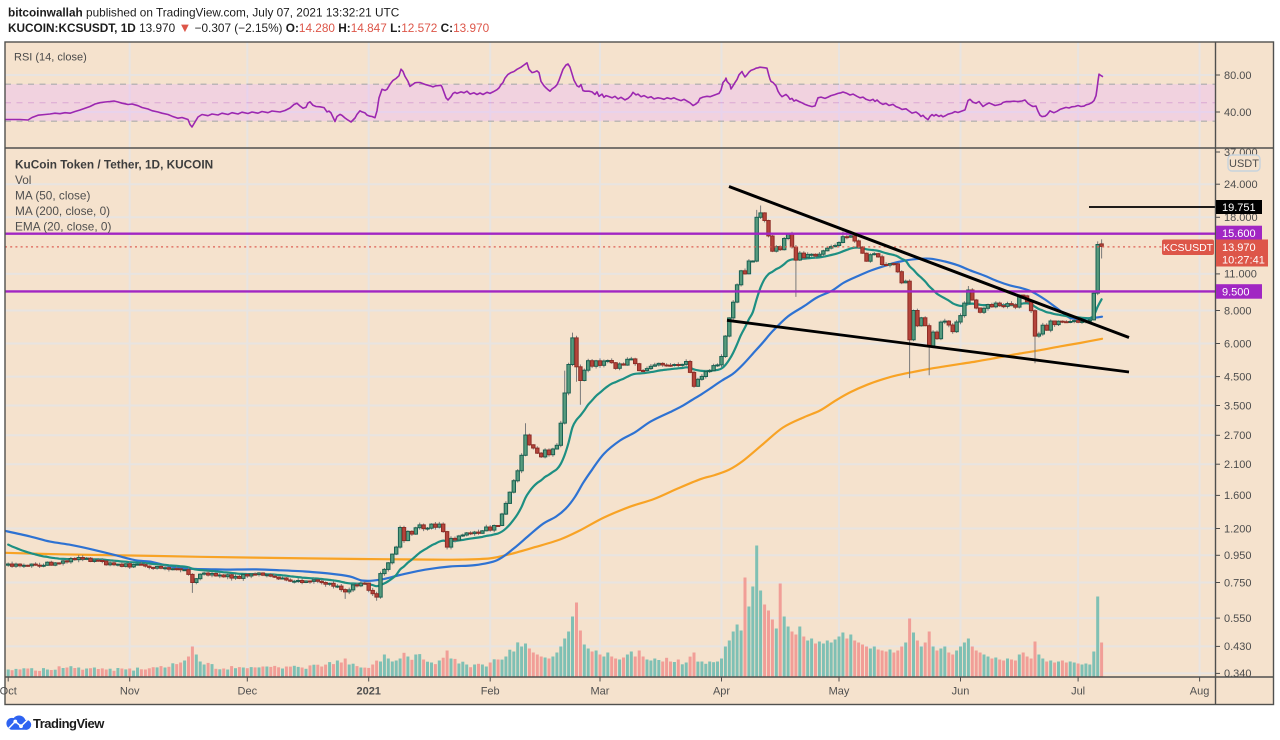  What do you see at coordinates (23, 180) in the screenshot?
I see `svg-text: Vol` at bounding box center [23, 180].